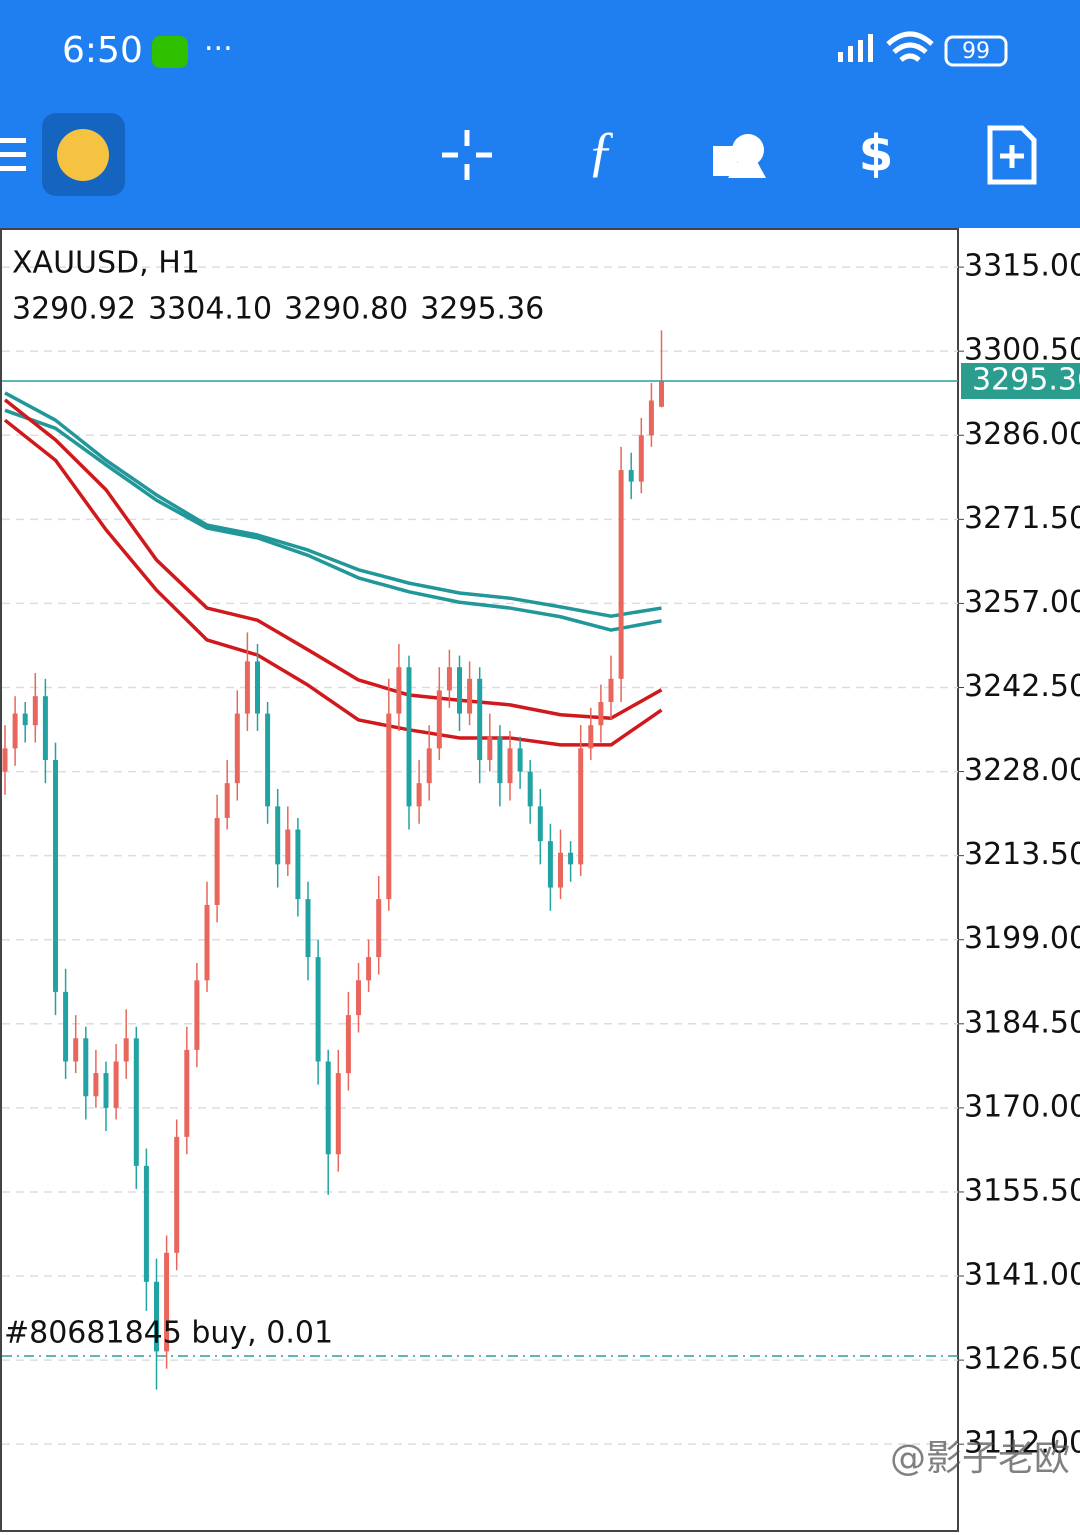  I want to click on y-tick-label: 3300.50, so click(1022, 350).